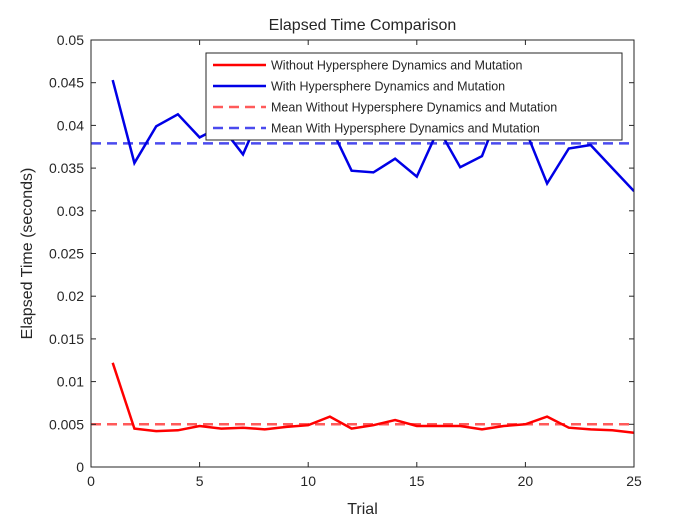 Image resolution: width=700 pixels, height=530 pixels. What do you see at coordinates (66, 254) in the screenshot?
I see `y-tick-label: 0.025` at bounding box center [66, 254].